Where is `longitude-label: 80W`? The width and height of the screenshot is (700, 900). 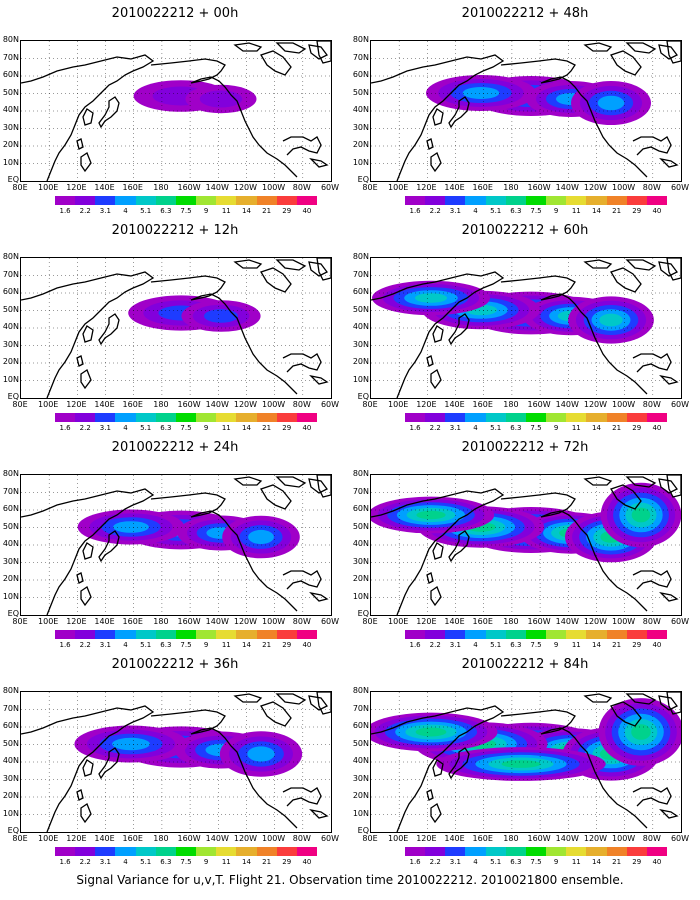
longitude-label: 80W is located at coordinates (651, 838).